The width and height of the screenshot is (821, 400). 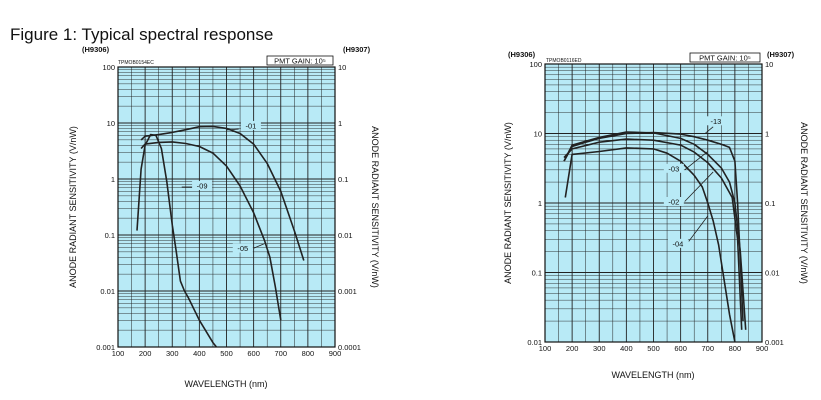 I want to click on series-label: -05, so click(x=242, y=248).